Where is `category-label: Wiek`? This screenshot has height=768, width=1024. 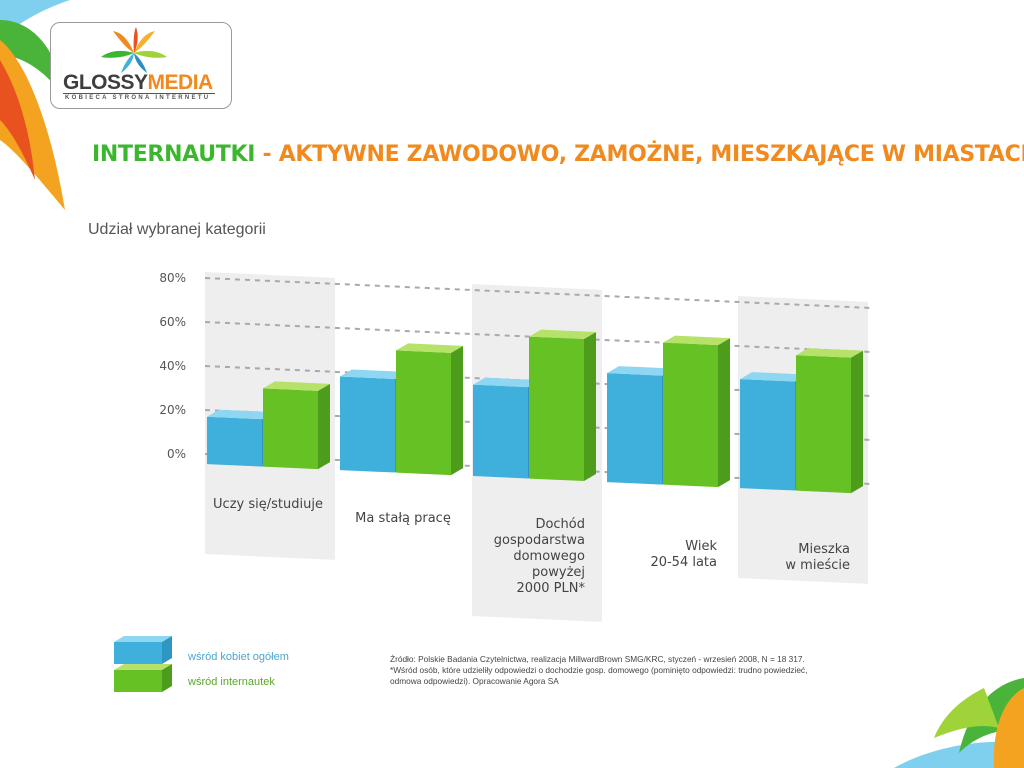 category-label: Wiek is located at coordinates (701, 546).